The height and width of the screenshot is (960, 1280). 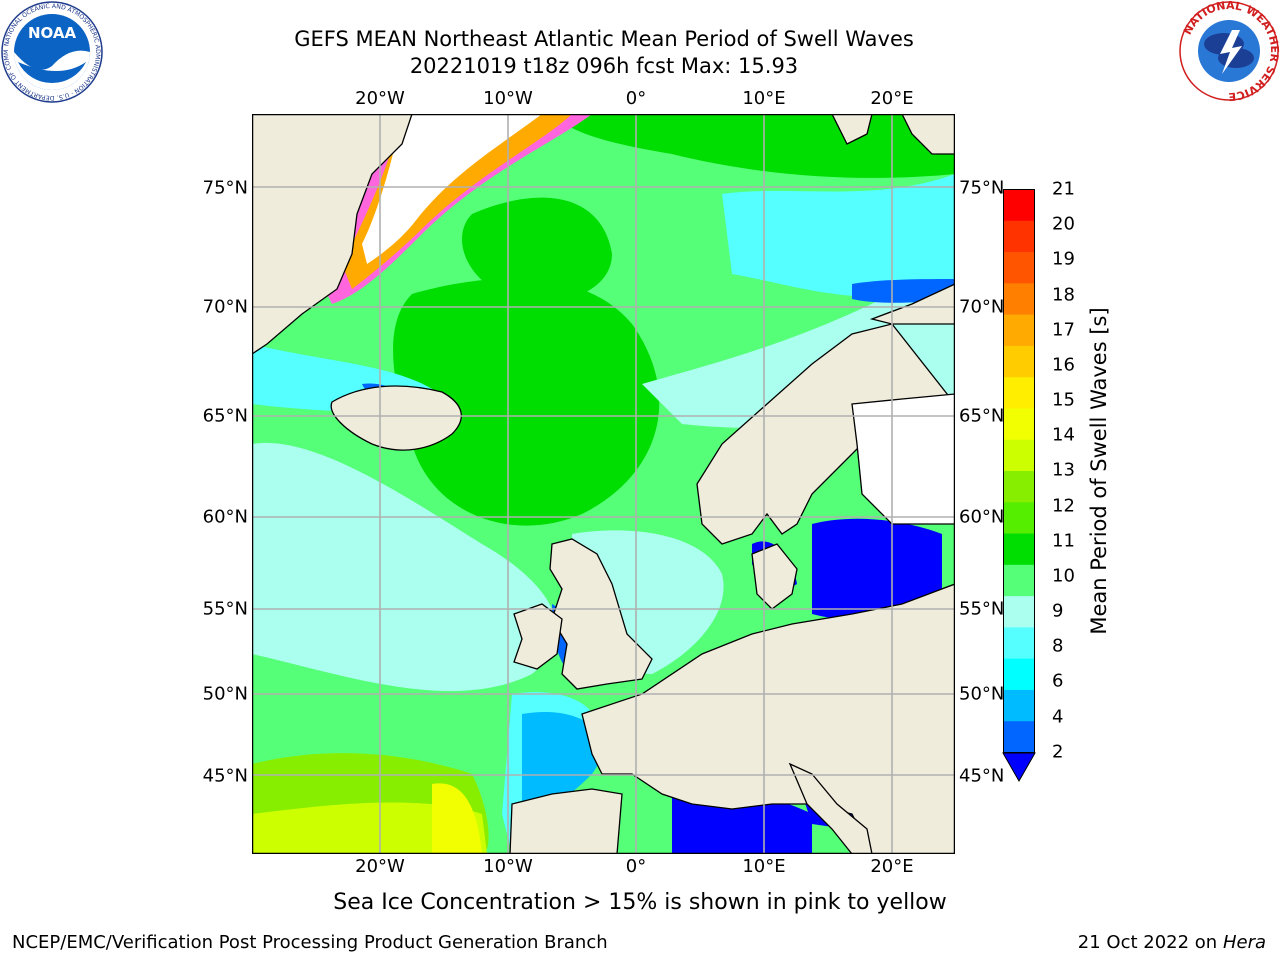 I want to click on nws-logo: NATIONAL WEATHER SERVICE, so click(x=1229, y=51).